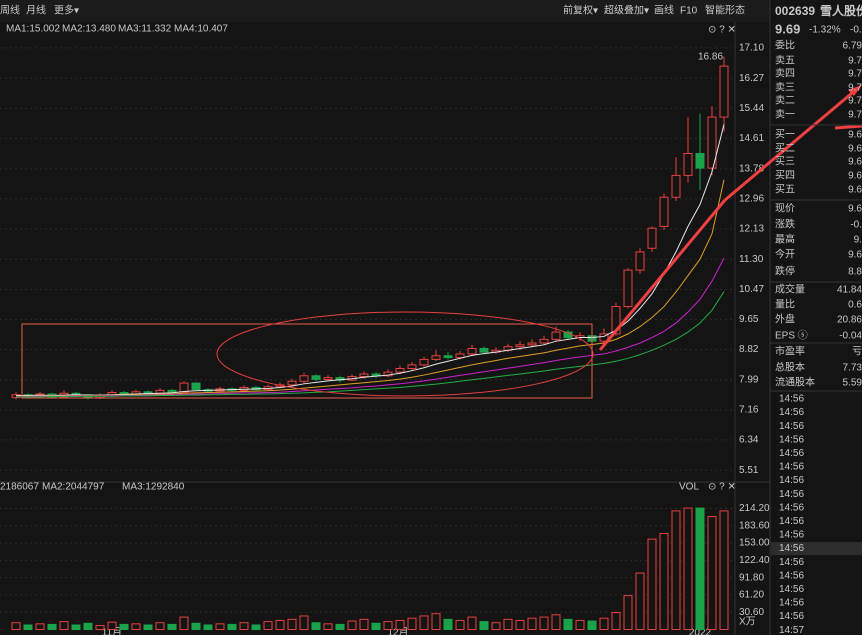 Image resolution: width=862 pixels, height=635 pixels. What do you see at coordinates (785, 190) in the screenshot?
I see `row-label: 买五` at bounding box center [785, 190].